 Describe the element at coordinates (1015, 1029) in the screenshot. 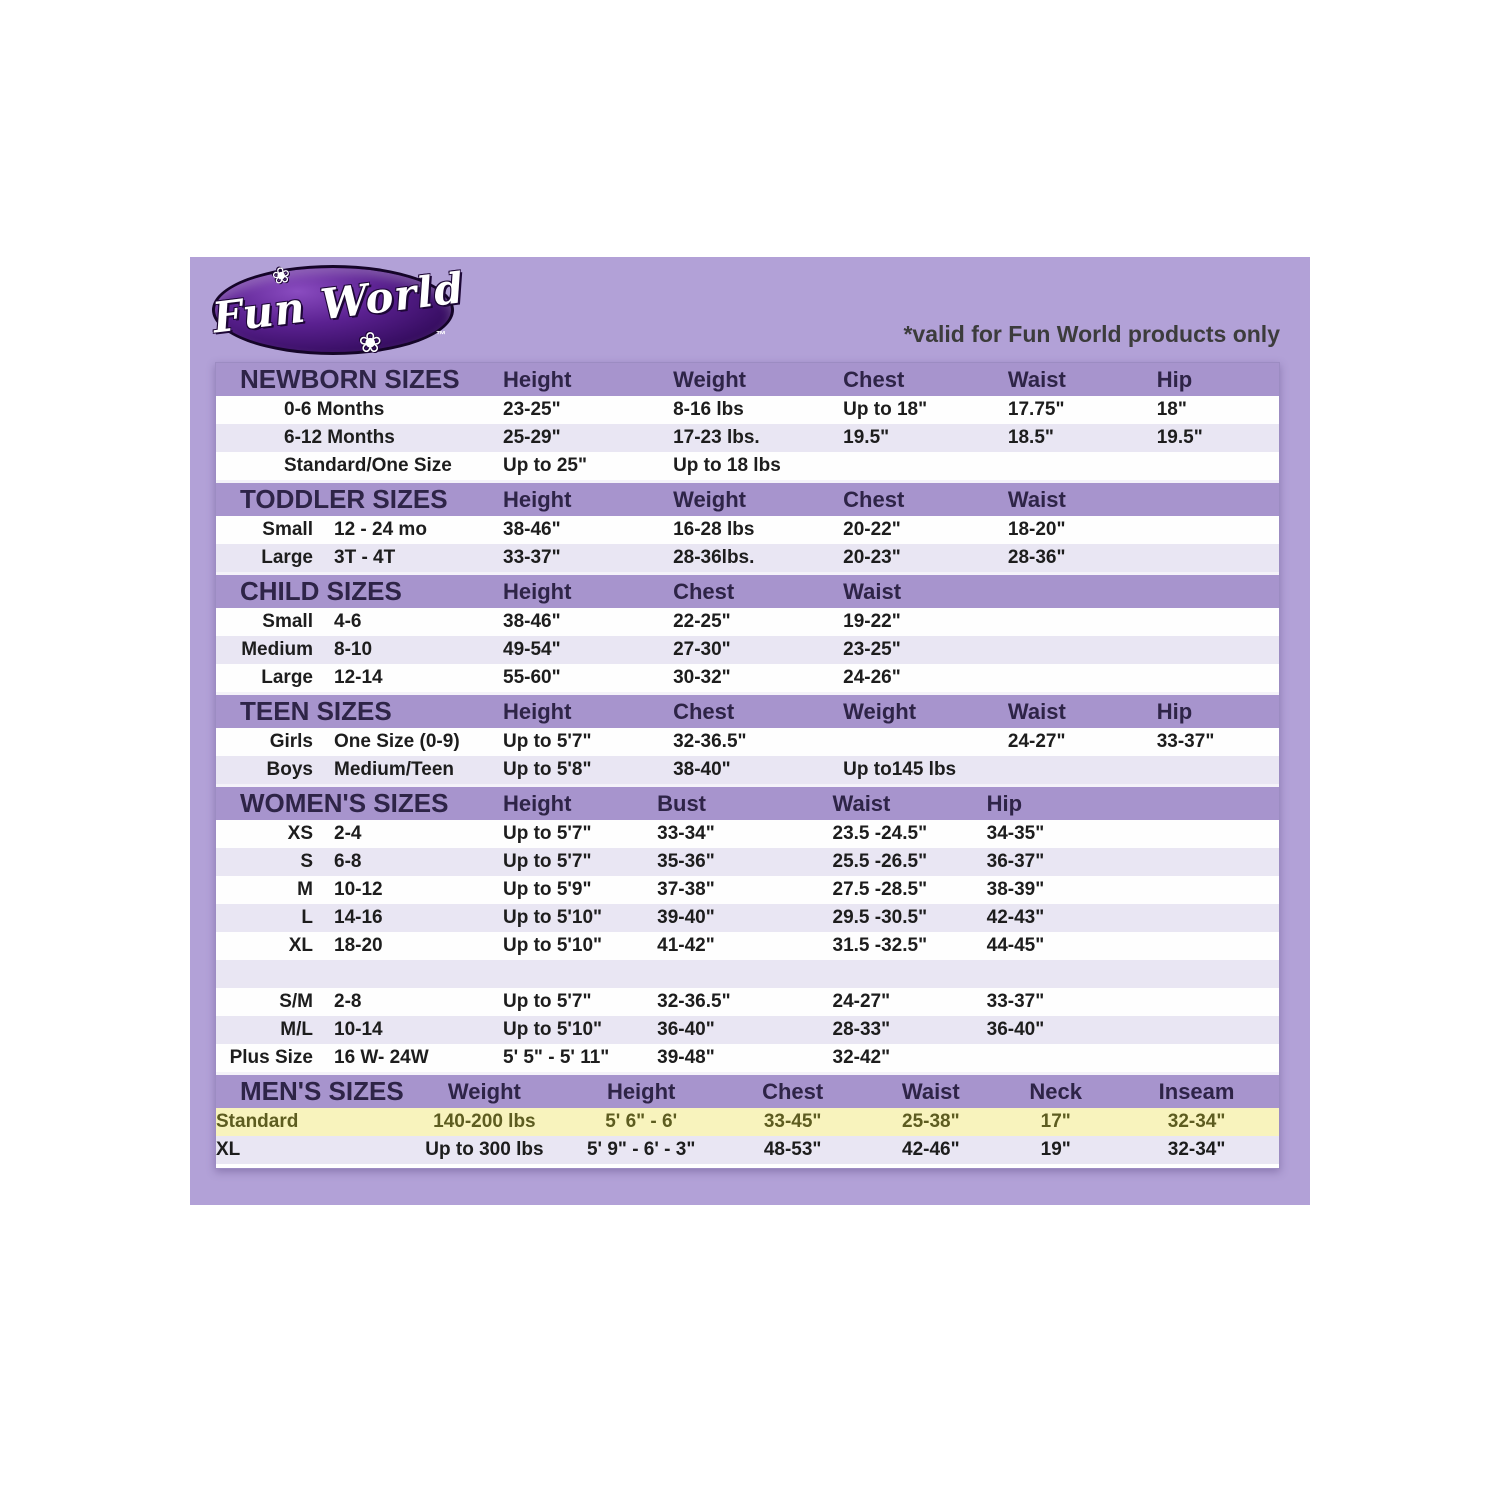

I see `measurement-cell: 36-40"` at that location.